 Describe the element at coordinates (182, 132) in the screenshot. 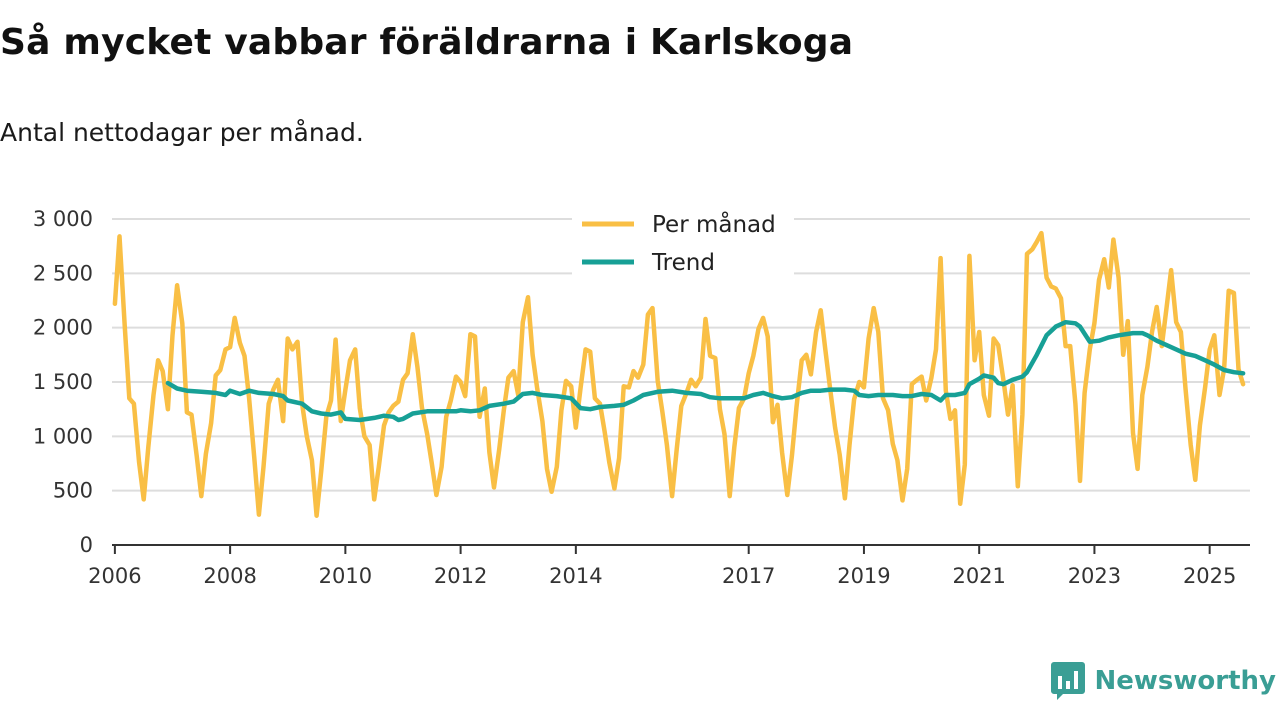

I see `chart-subtitle: Antal nettodagar per månad.` at that location.